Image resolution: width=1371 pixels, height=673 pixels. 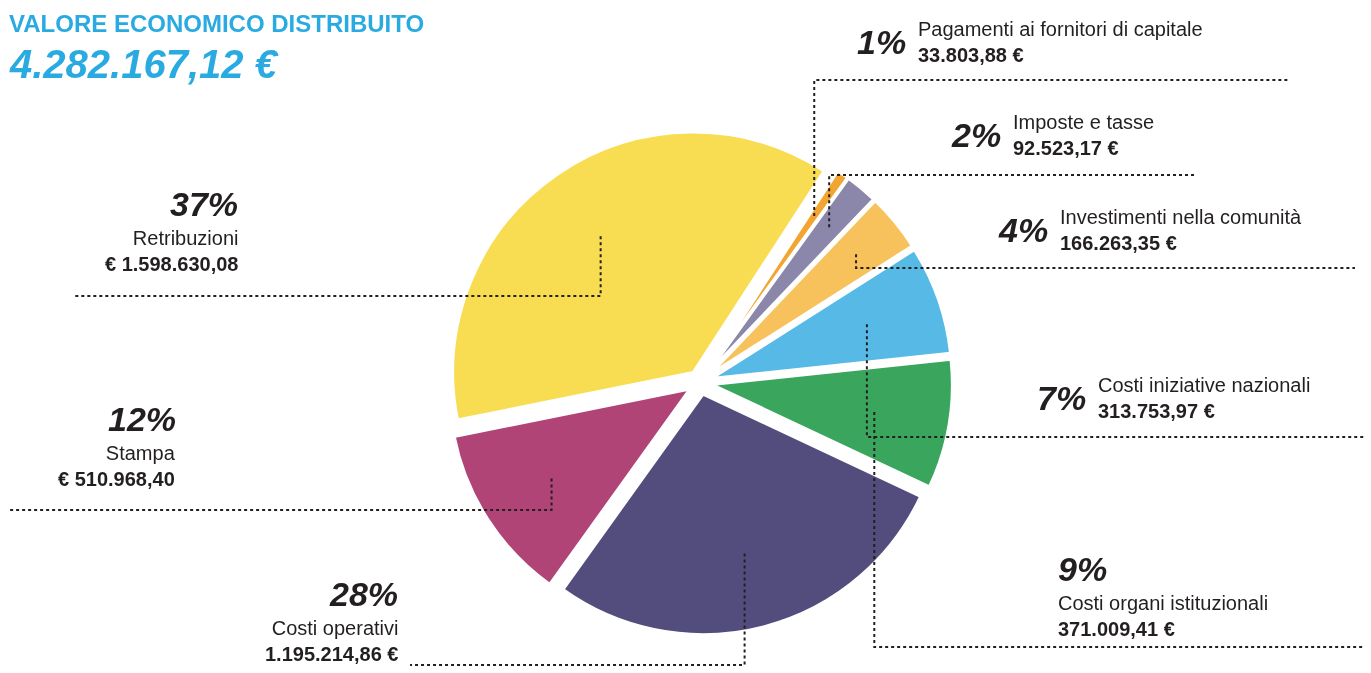 I want to click on data-label: € 510.968,40, so click(x=116, y=479).